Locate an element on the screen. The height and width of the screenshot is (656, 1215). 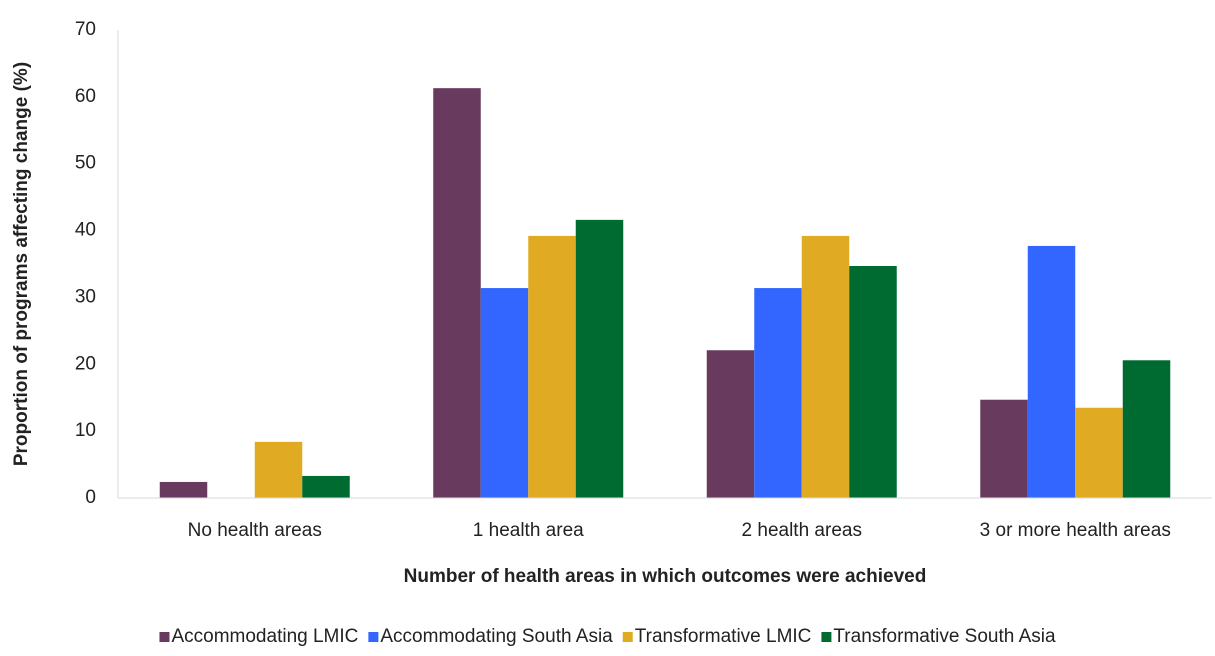
legend-label: Transformative South Asia is located at coordinates (944, 636).